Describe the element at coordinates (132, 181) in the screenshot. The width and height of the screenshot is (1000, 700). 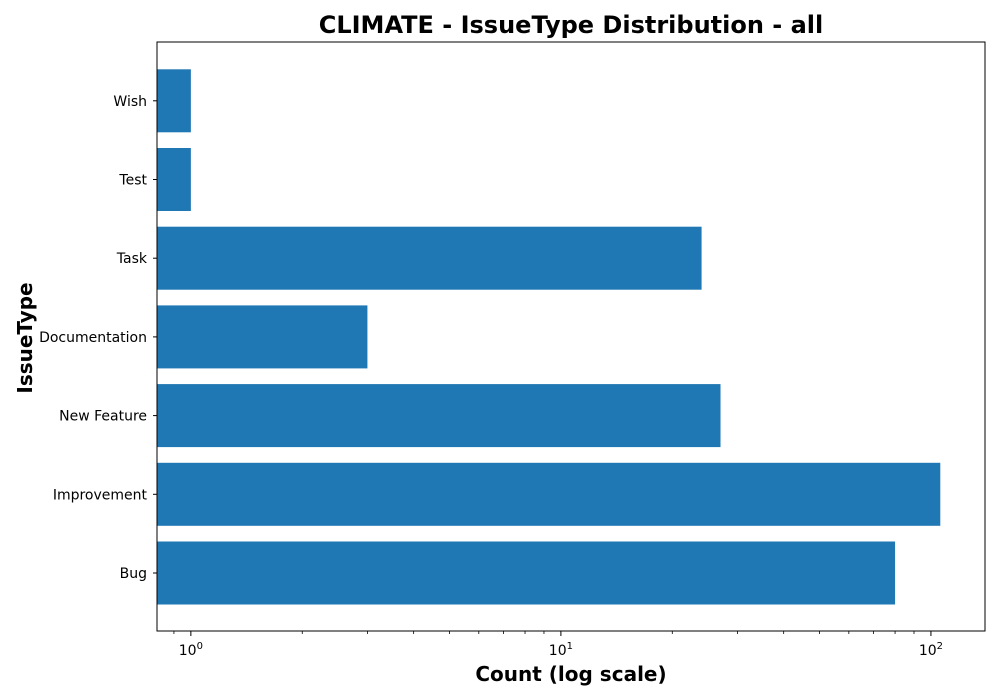
I see `y-tick-label: Test` at that location.